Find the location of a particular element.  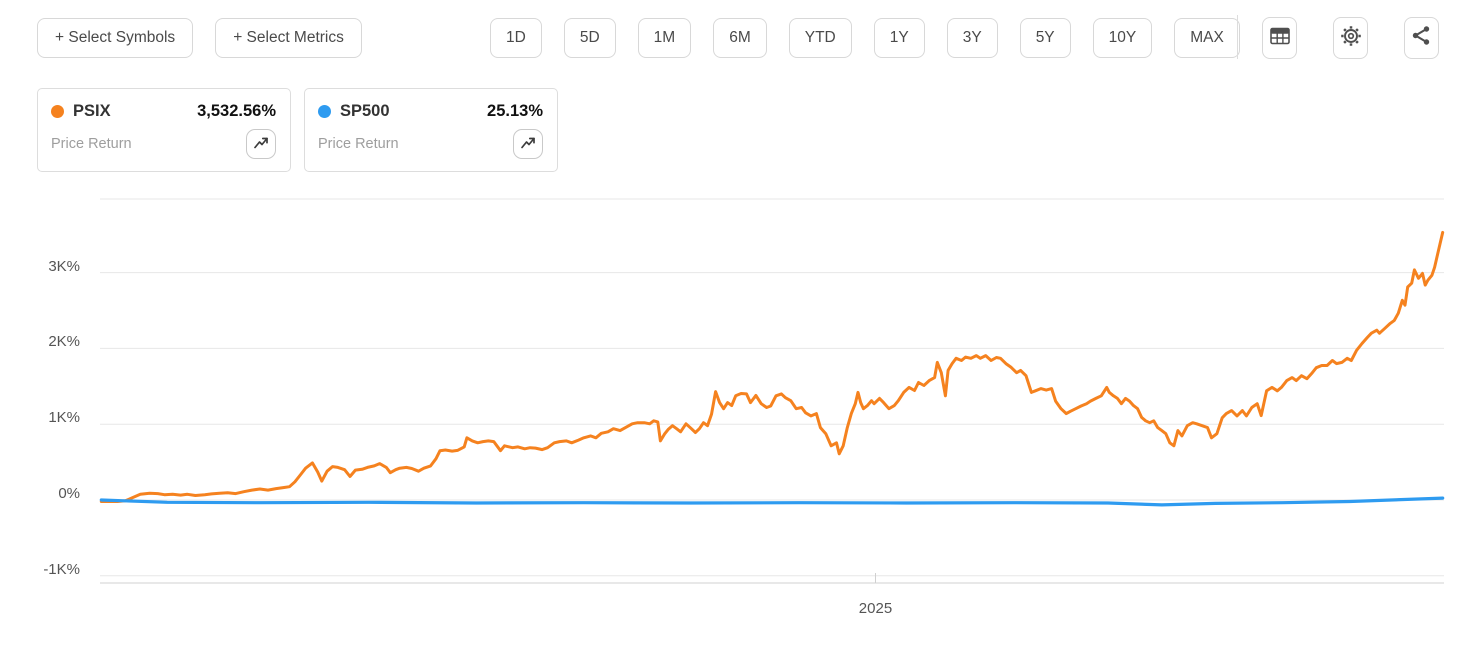

gear-icon is located at coordinates (1351, 38).